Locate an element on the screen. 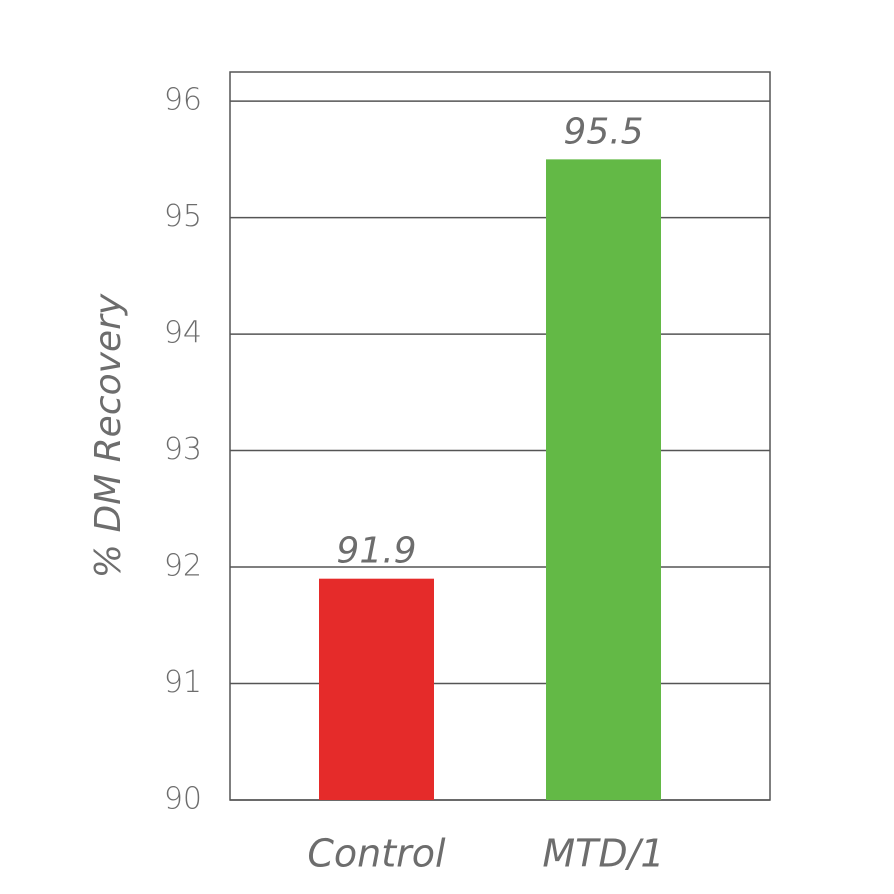  y-tick-label: 91 is located at coordinates (183, 682).